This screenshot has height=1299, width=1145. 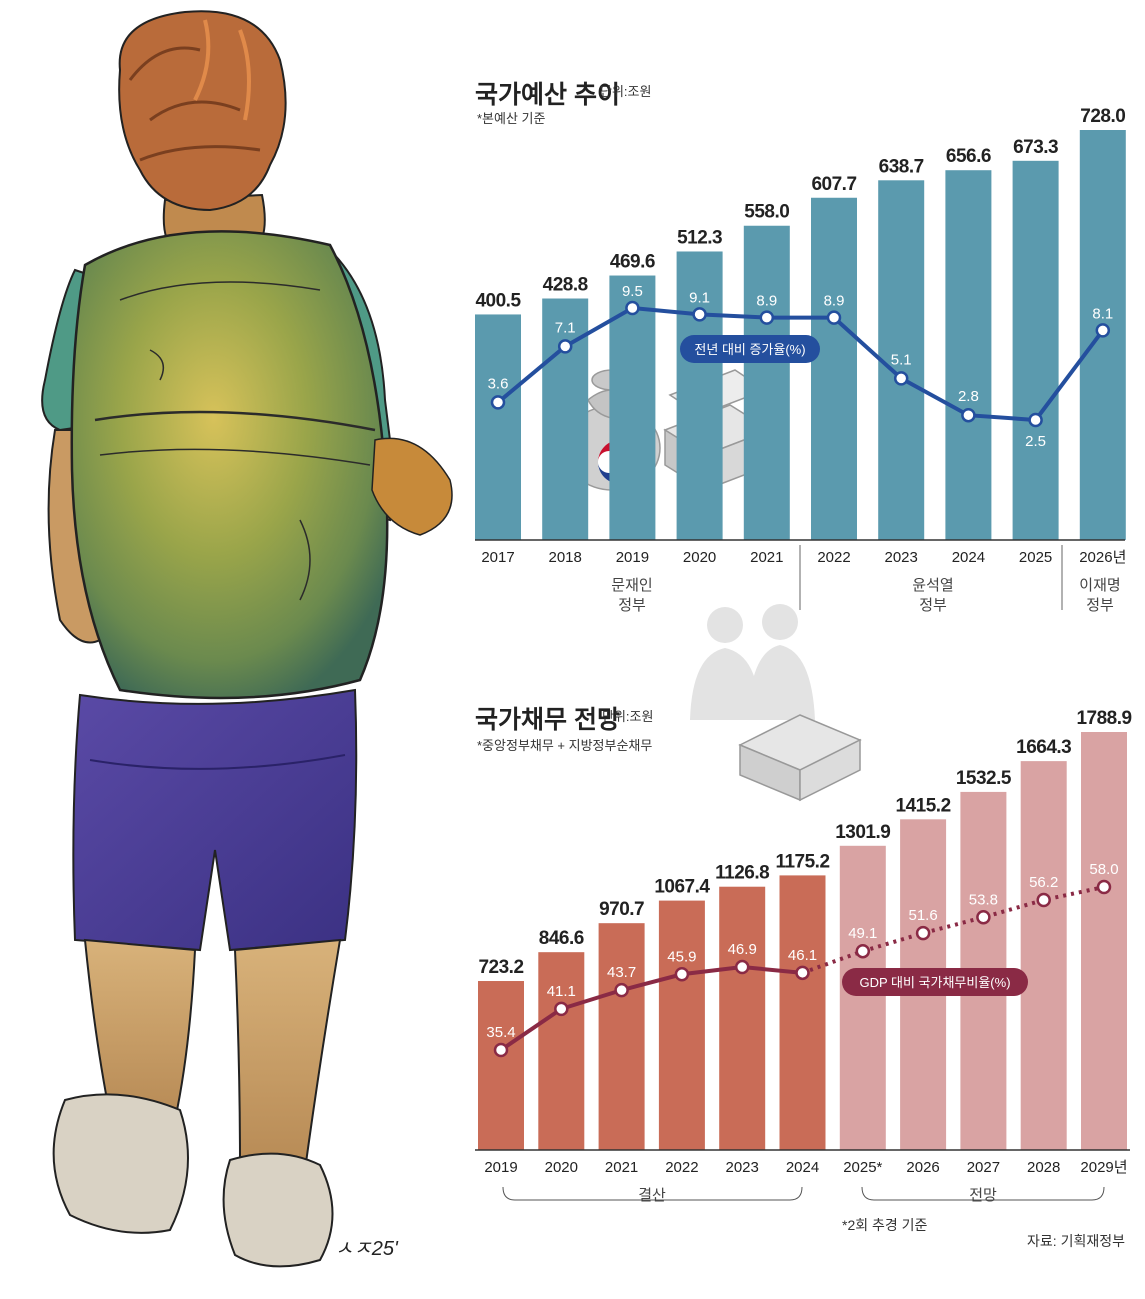 I want to click on budget-value-label: 469.6, so click(x=632, y=262).